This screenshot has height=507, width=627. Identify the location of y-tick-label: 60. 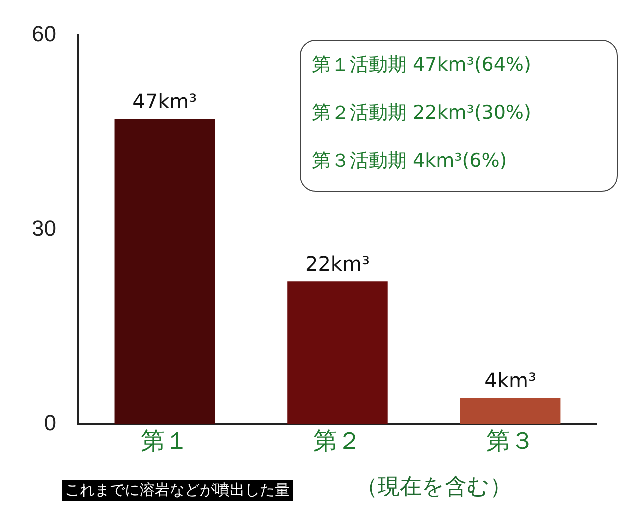
(44, 33).